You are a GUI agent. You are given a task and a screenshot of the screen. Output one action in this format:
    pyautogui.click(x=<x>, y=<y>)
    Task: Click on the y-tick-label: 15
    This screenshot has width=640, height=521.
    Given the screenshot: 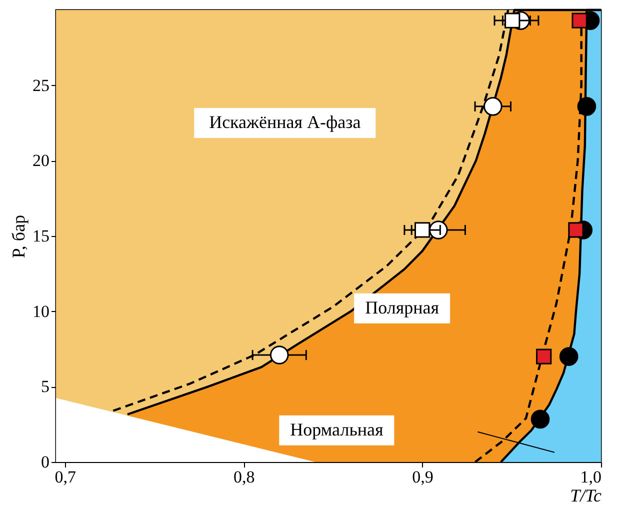 What is the action you would take?
    pyautogui.click(x=41, y=236)
    